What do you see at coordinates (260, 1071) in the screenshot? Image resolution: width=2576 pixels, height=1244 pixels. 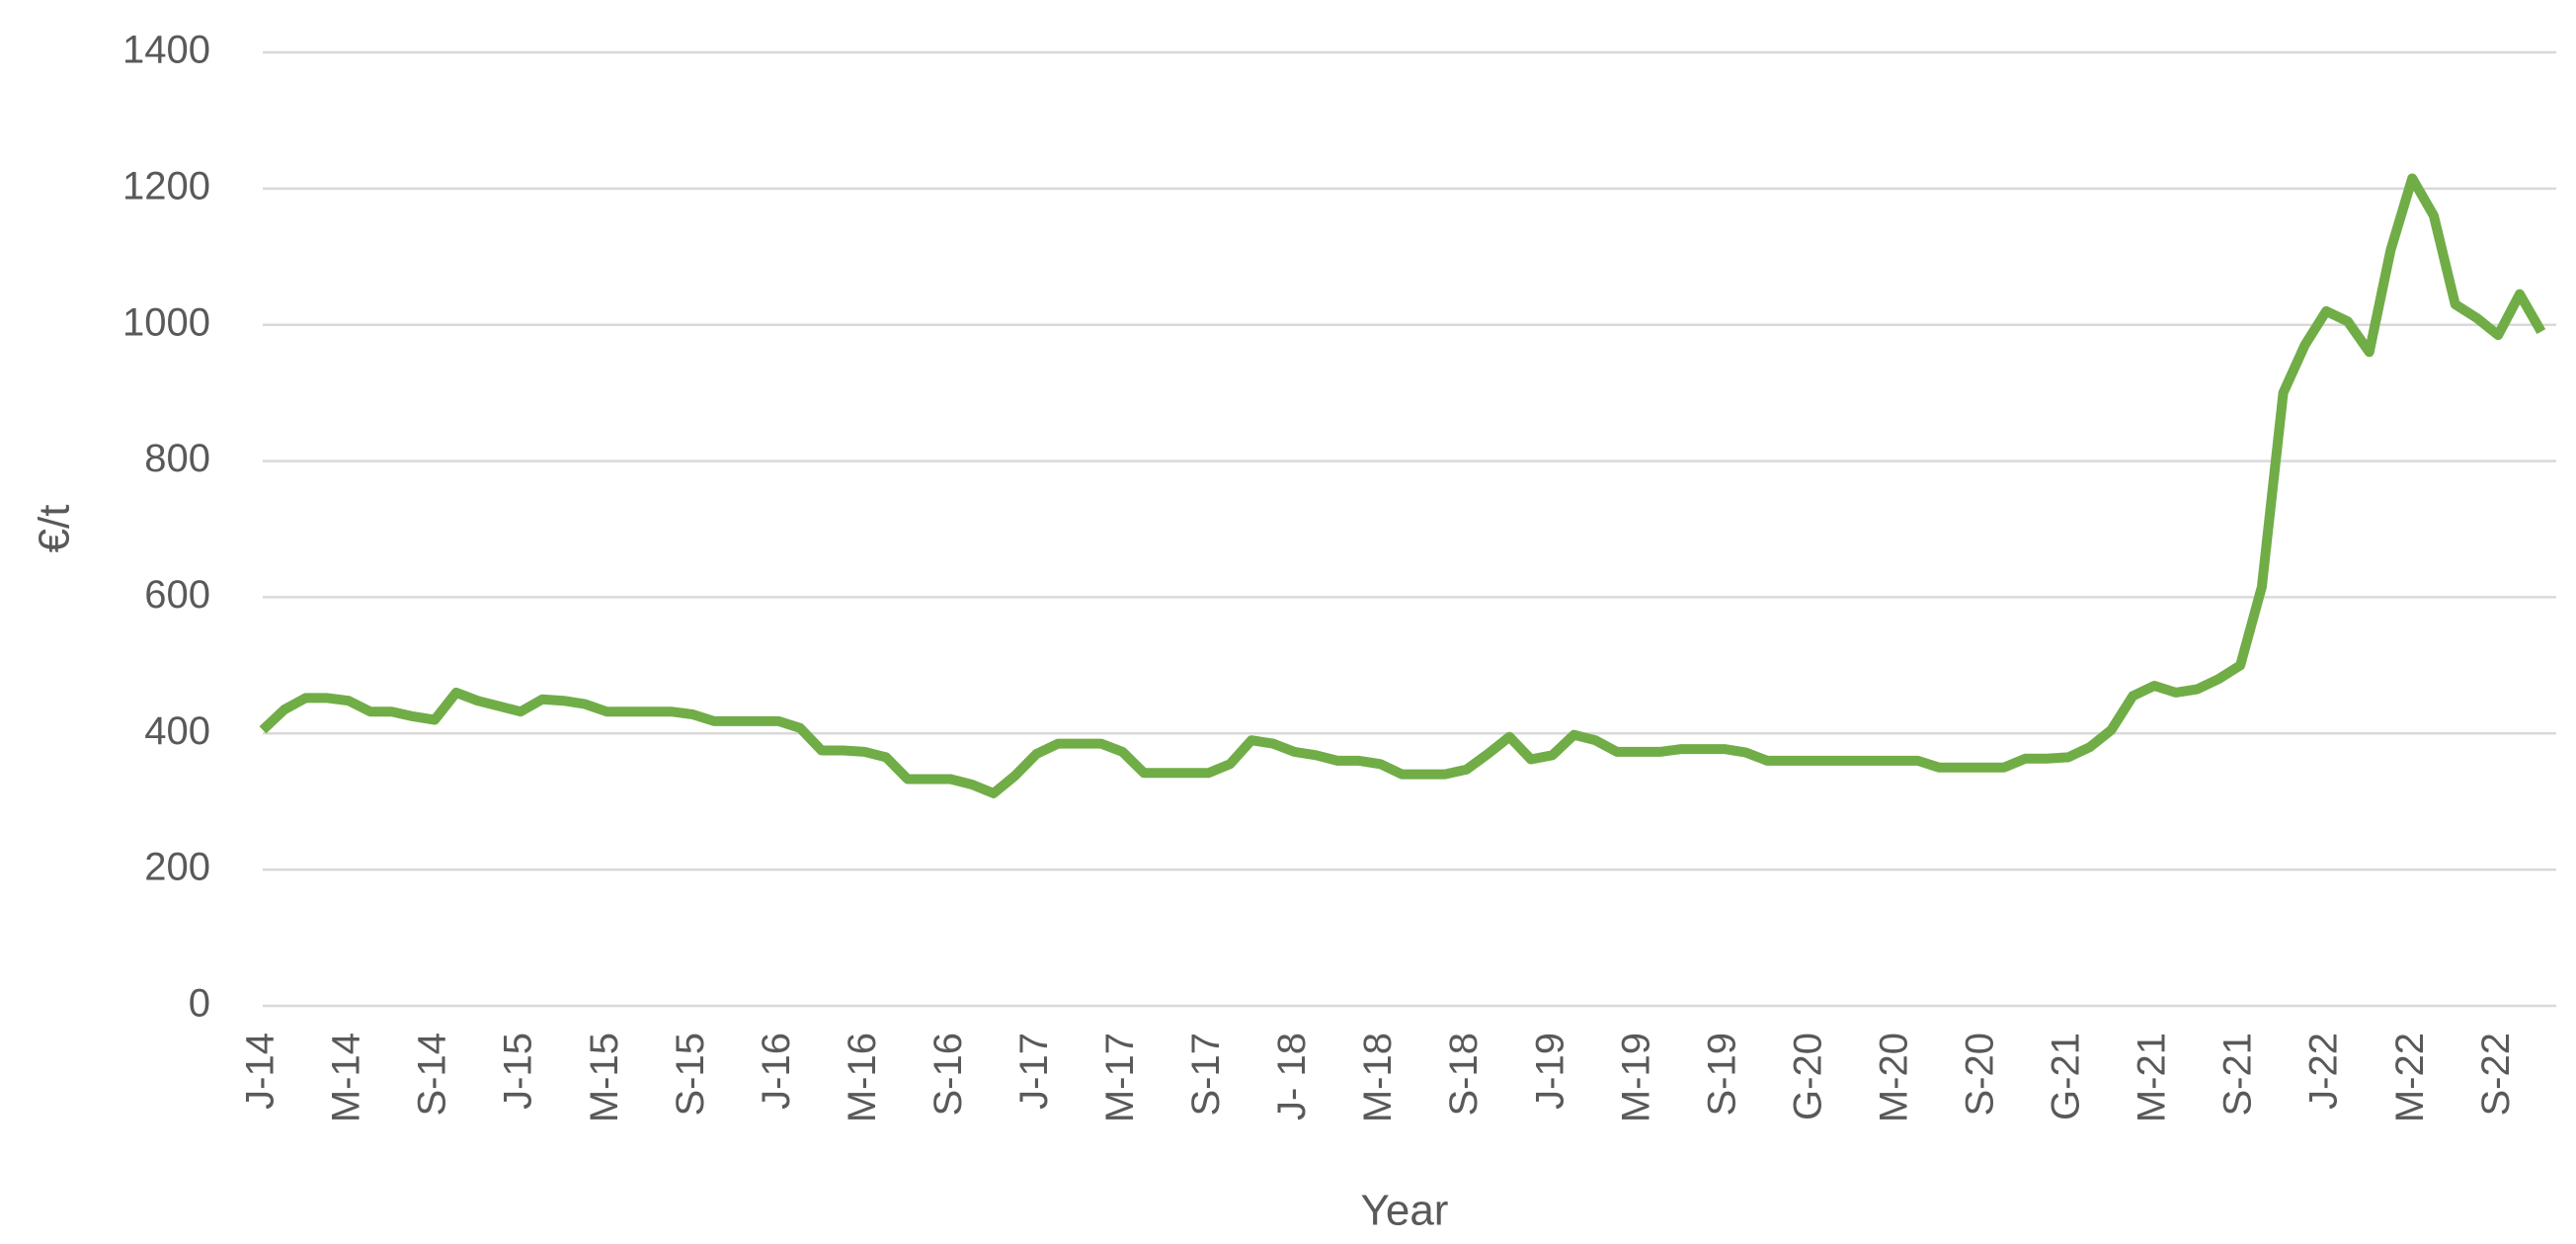 I see `x-tick-label: J-14` at bounding box center [260, 1071].